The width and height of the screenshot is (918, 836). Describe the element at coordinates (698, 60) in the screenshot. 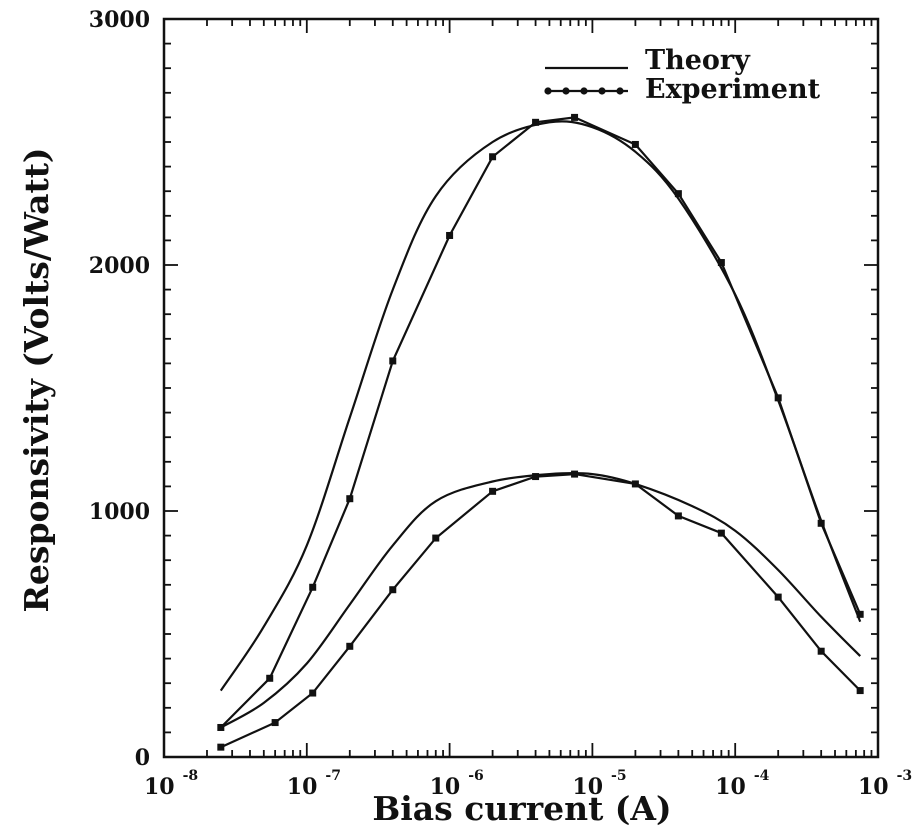

I see `legend-theory-label: Theory` at that location.